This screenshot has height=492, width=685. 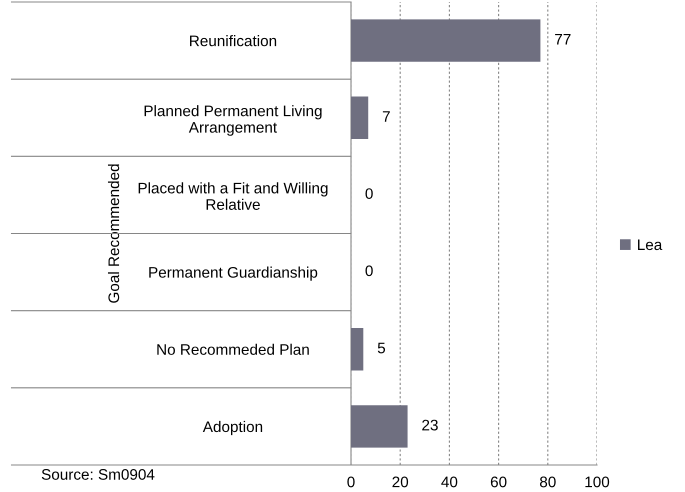 What do you see at coordinates (233, 120) in the screenshot?
I see `y-tick-label: Planned Permanent Living Arrangement` at bounding box center [233, 120].